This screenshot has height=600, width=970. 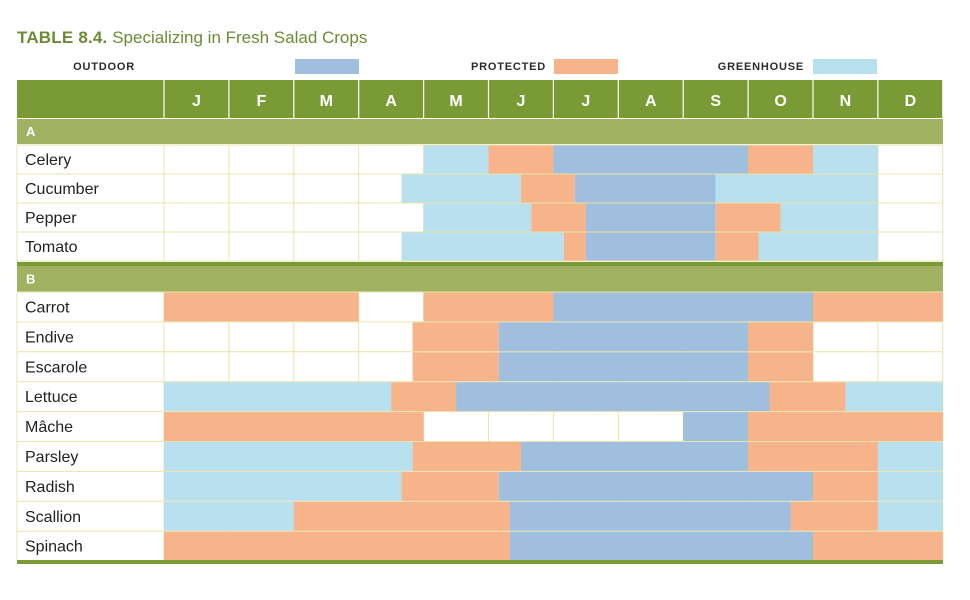 I want to click on table-bottom-border, so click(x=480, y=562).